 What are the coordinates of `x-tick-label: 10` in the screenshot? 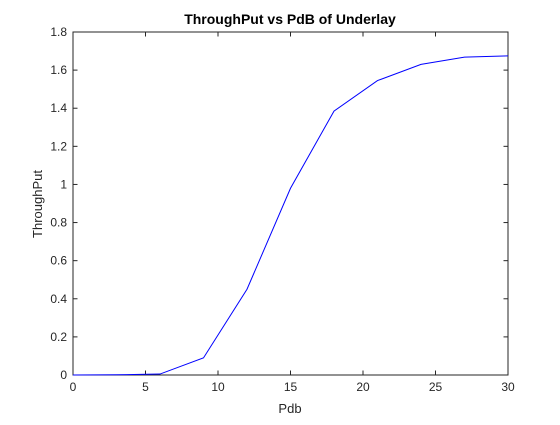 It's located at (218, 387).